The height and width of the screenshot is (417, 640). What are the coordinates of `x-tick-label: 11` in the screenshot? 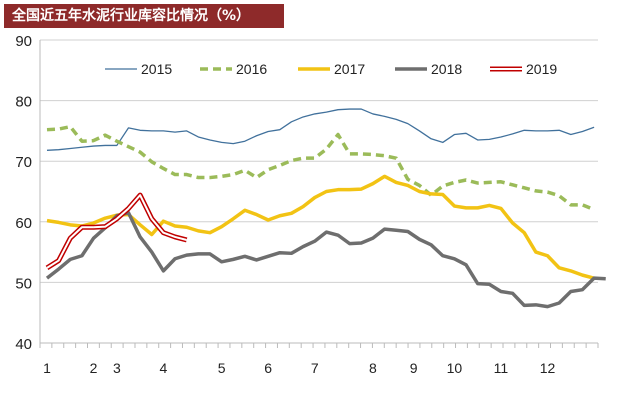 It's located at (501, 368).